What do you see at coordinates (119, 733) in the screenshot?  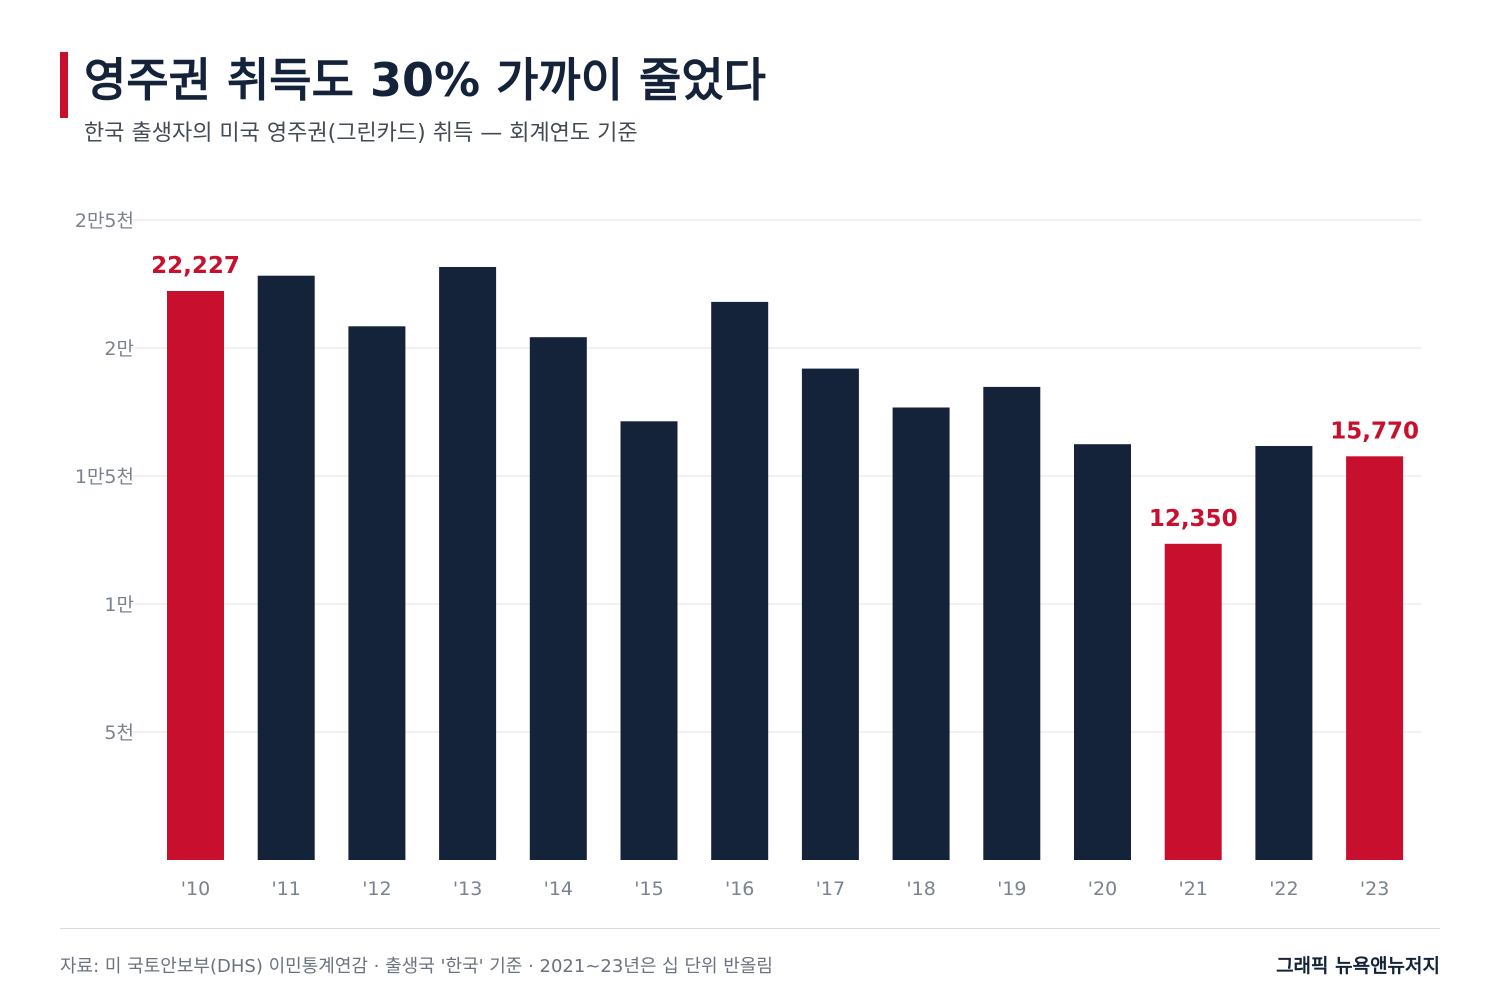 I see `y-tick-label: 5천` at bounding box center [119, 733].